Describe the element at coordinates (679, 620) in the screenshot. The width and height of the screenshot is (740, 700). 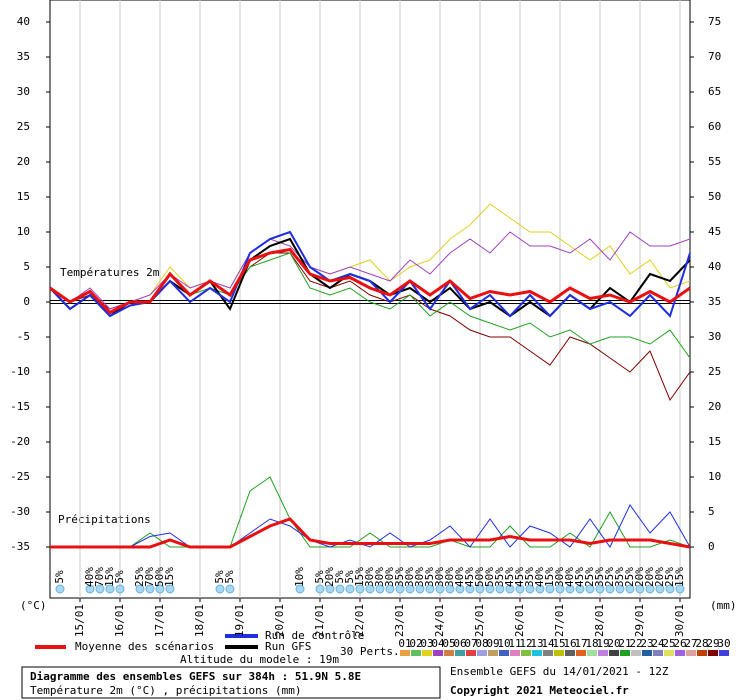
I see `x-tick-label: 30/01` at that location.